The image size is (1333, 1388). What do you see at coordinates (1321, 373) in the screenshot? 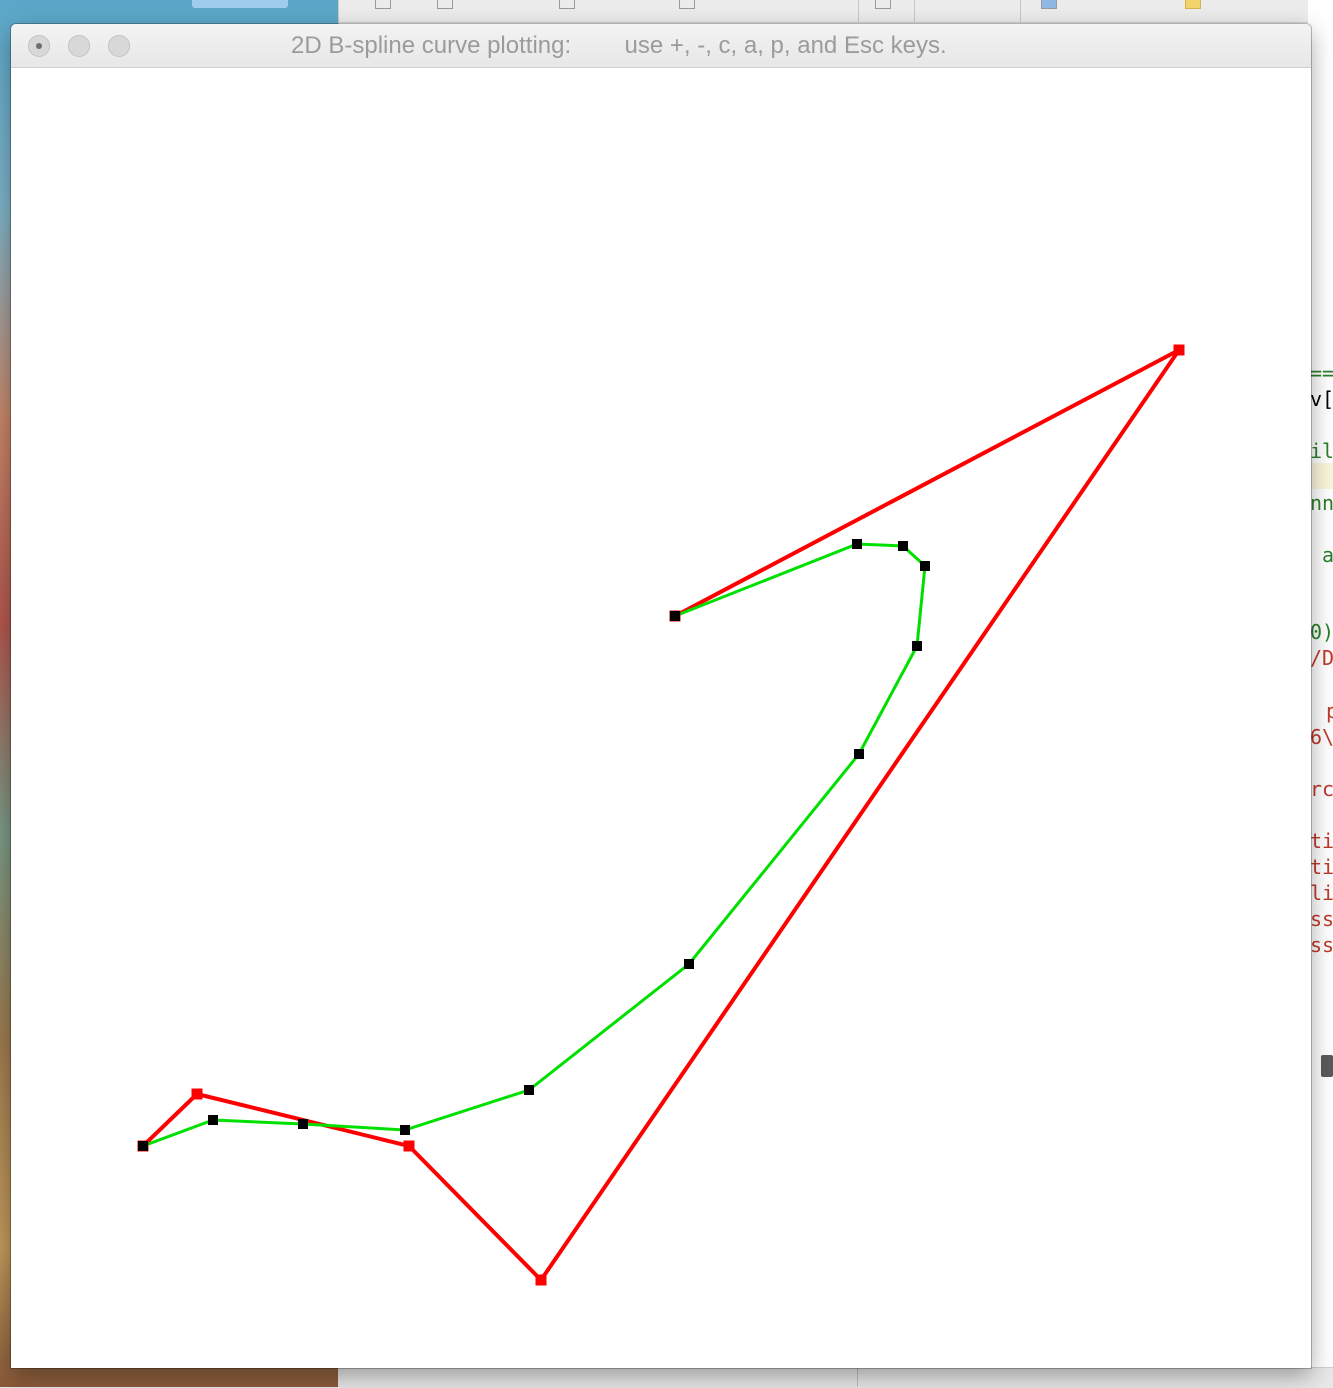
I see `code-fragment: ==` at bounding box center [1321, 373].